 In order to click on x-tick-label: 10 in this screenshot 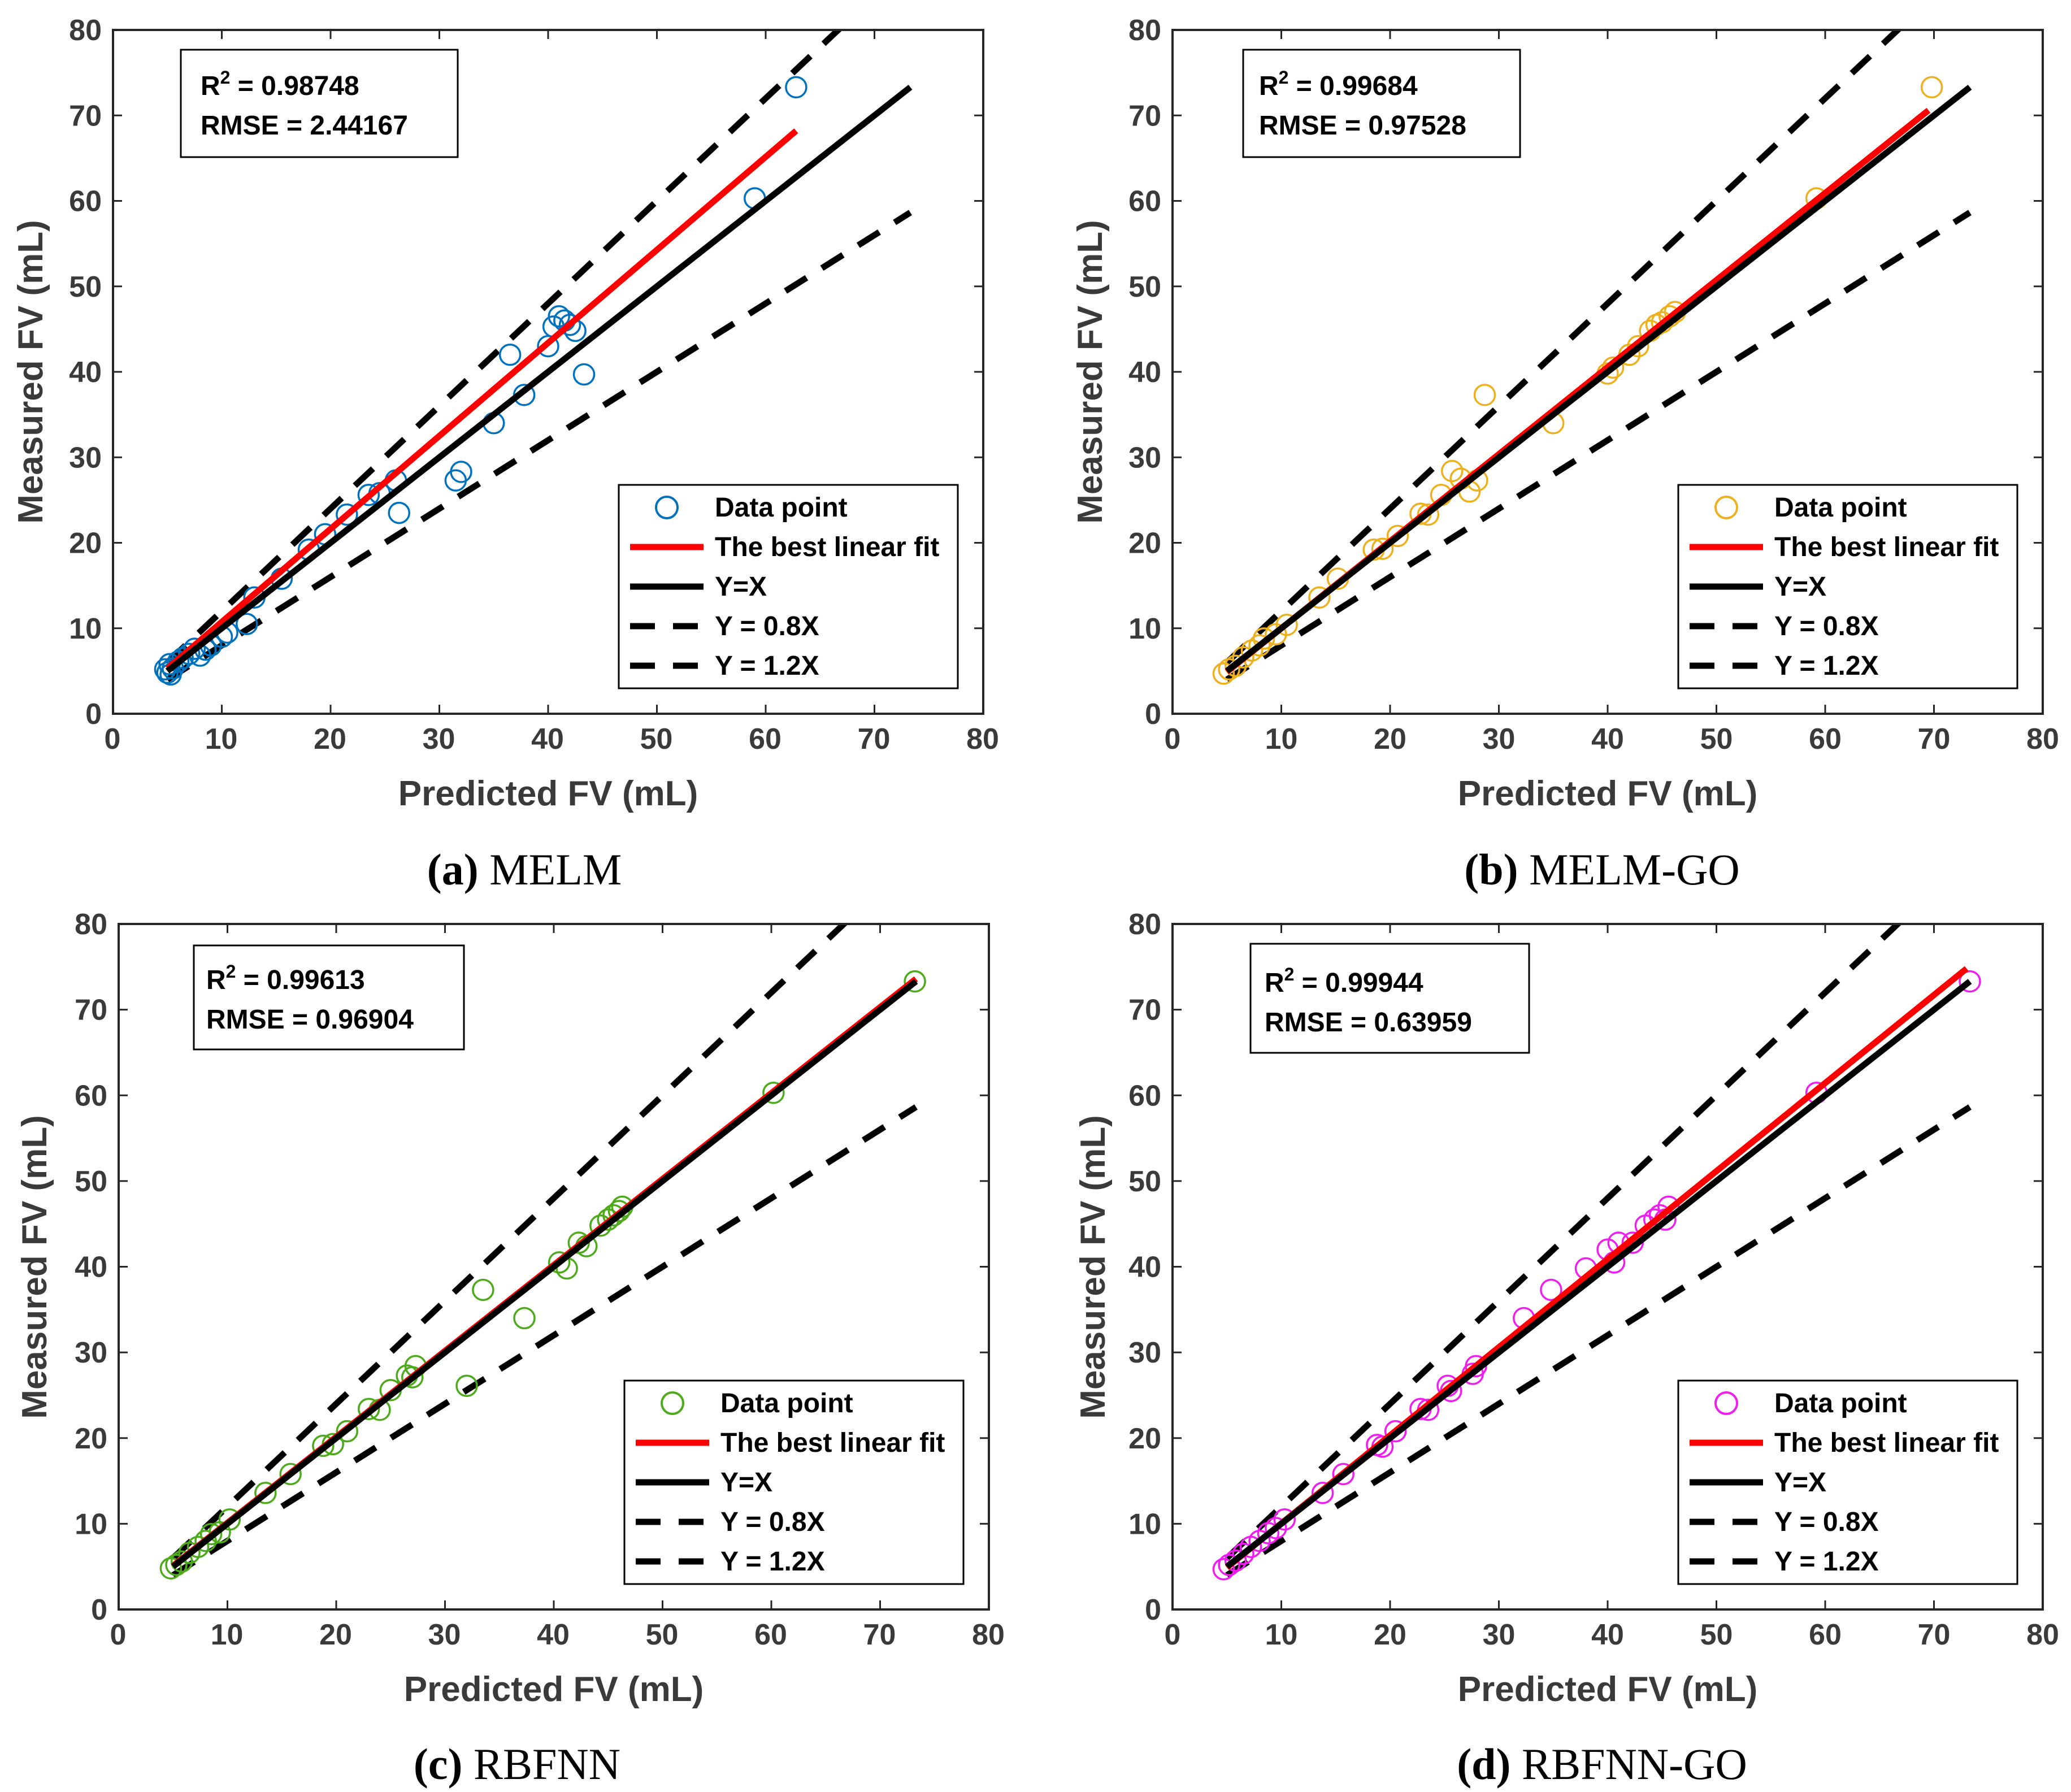, I will do `click(222, 739)`.